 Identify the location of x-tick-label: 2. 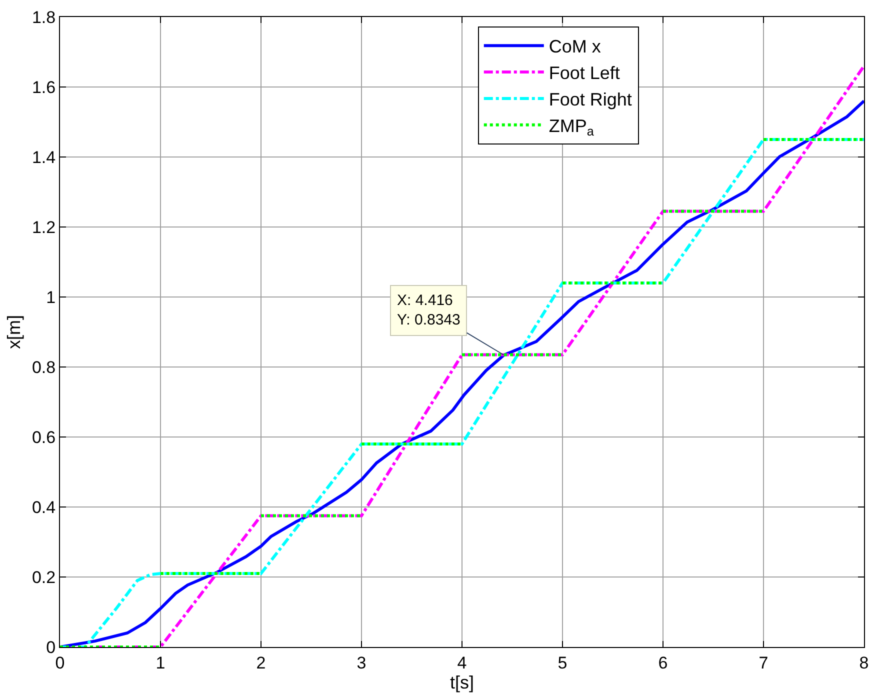
(261, 662).